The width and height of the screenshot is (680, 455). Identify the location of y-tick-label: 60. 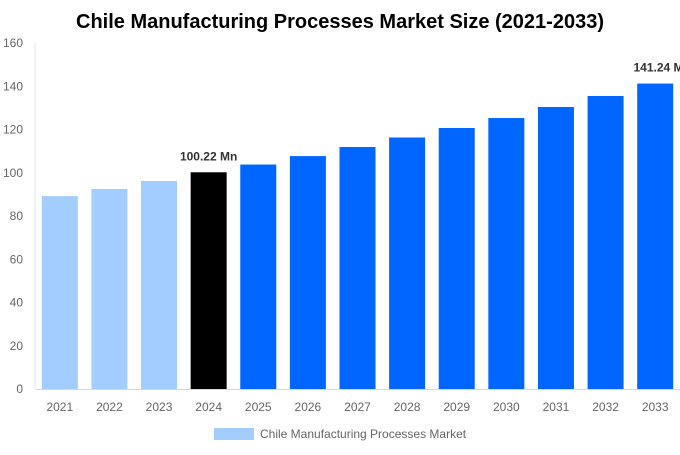
(17, 259).